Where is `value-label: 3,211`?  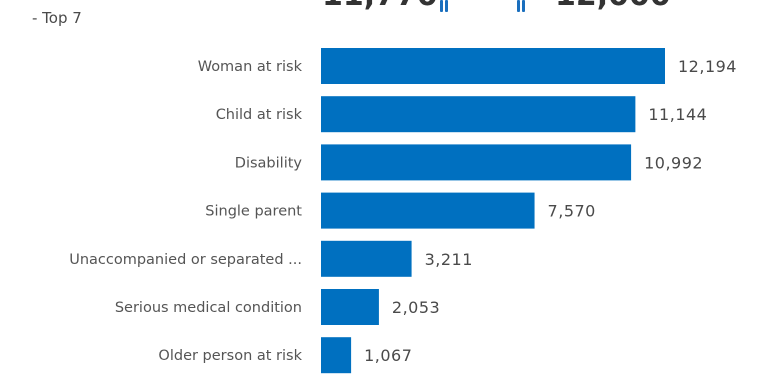 value-label: 3,211 is located at coordinates (449, 259).